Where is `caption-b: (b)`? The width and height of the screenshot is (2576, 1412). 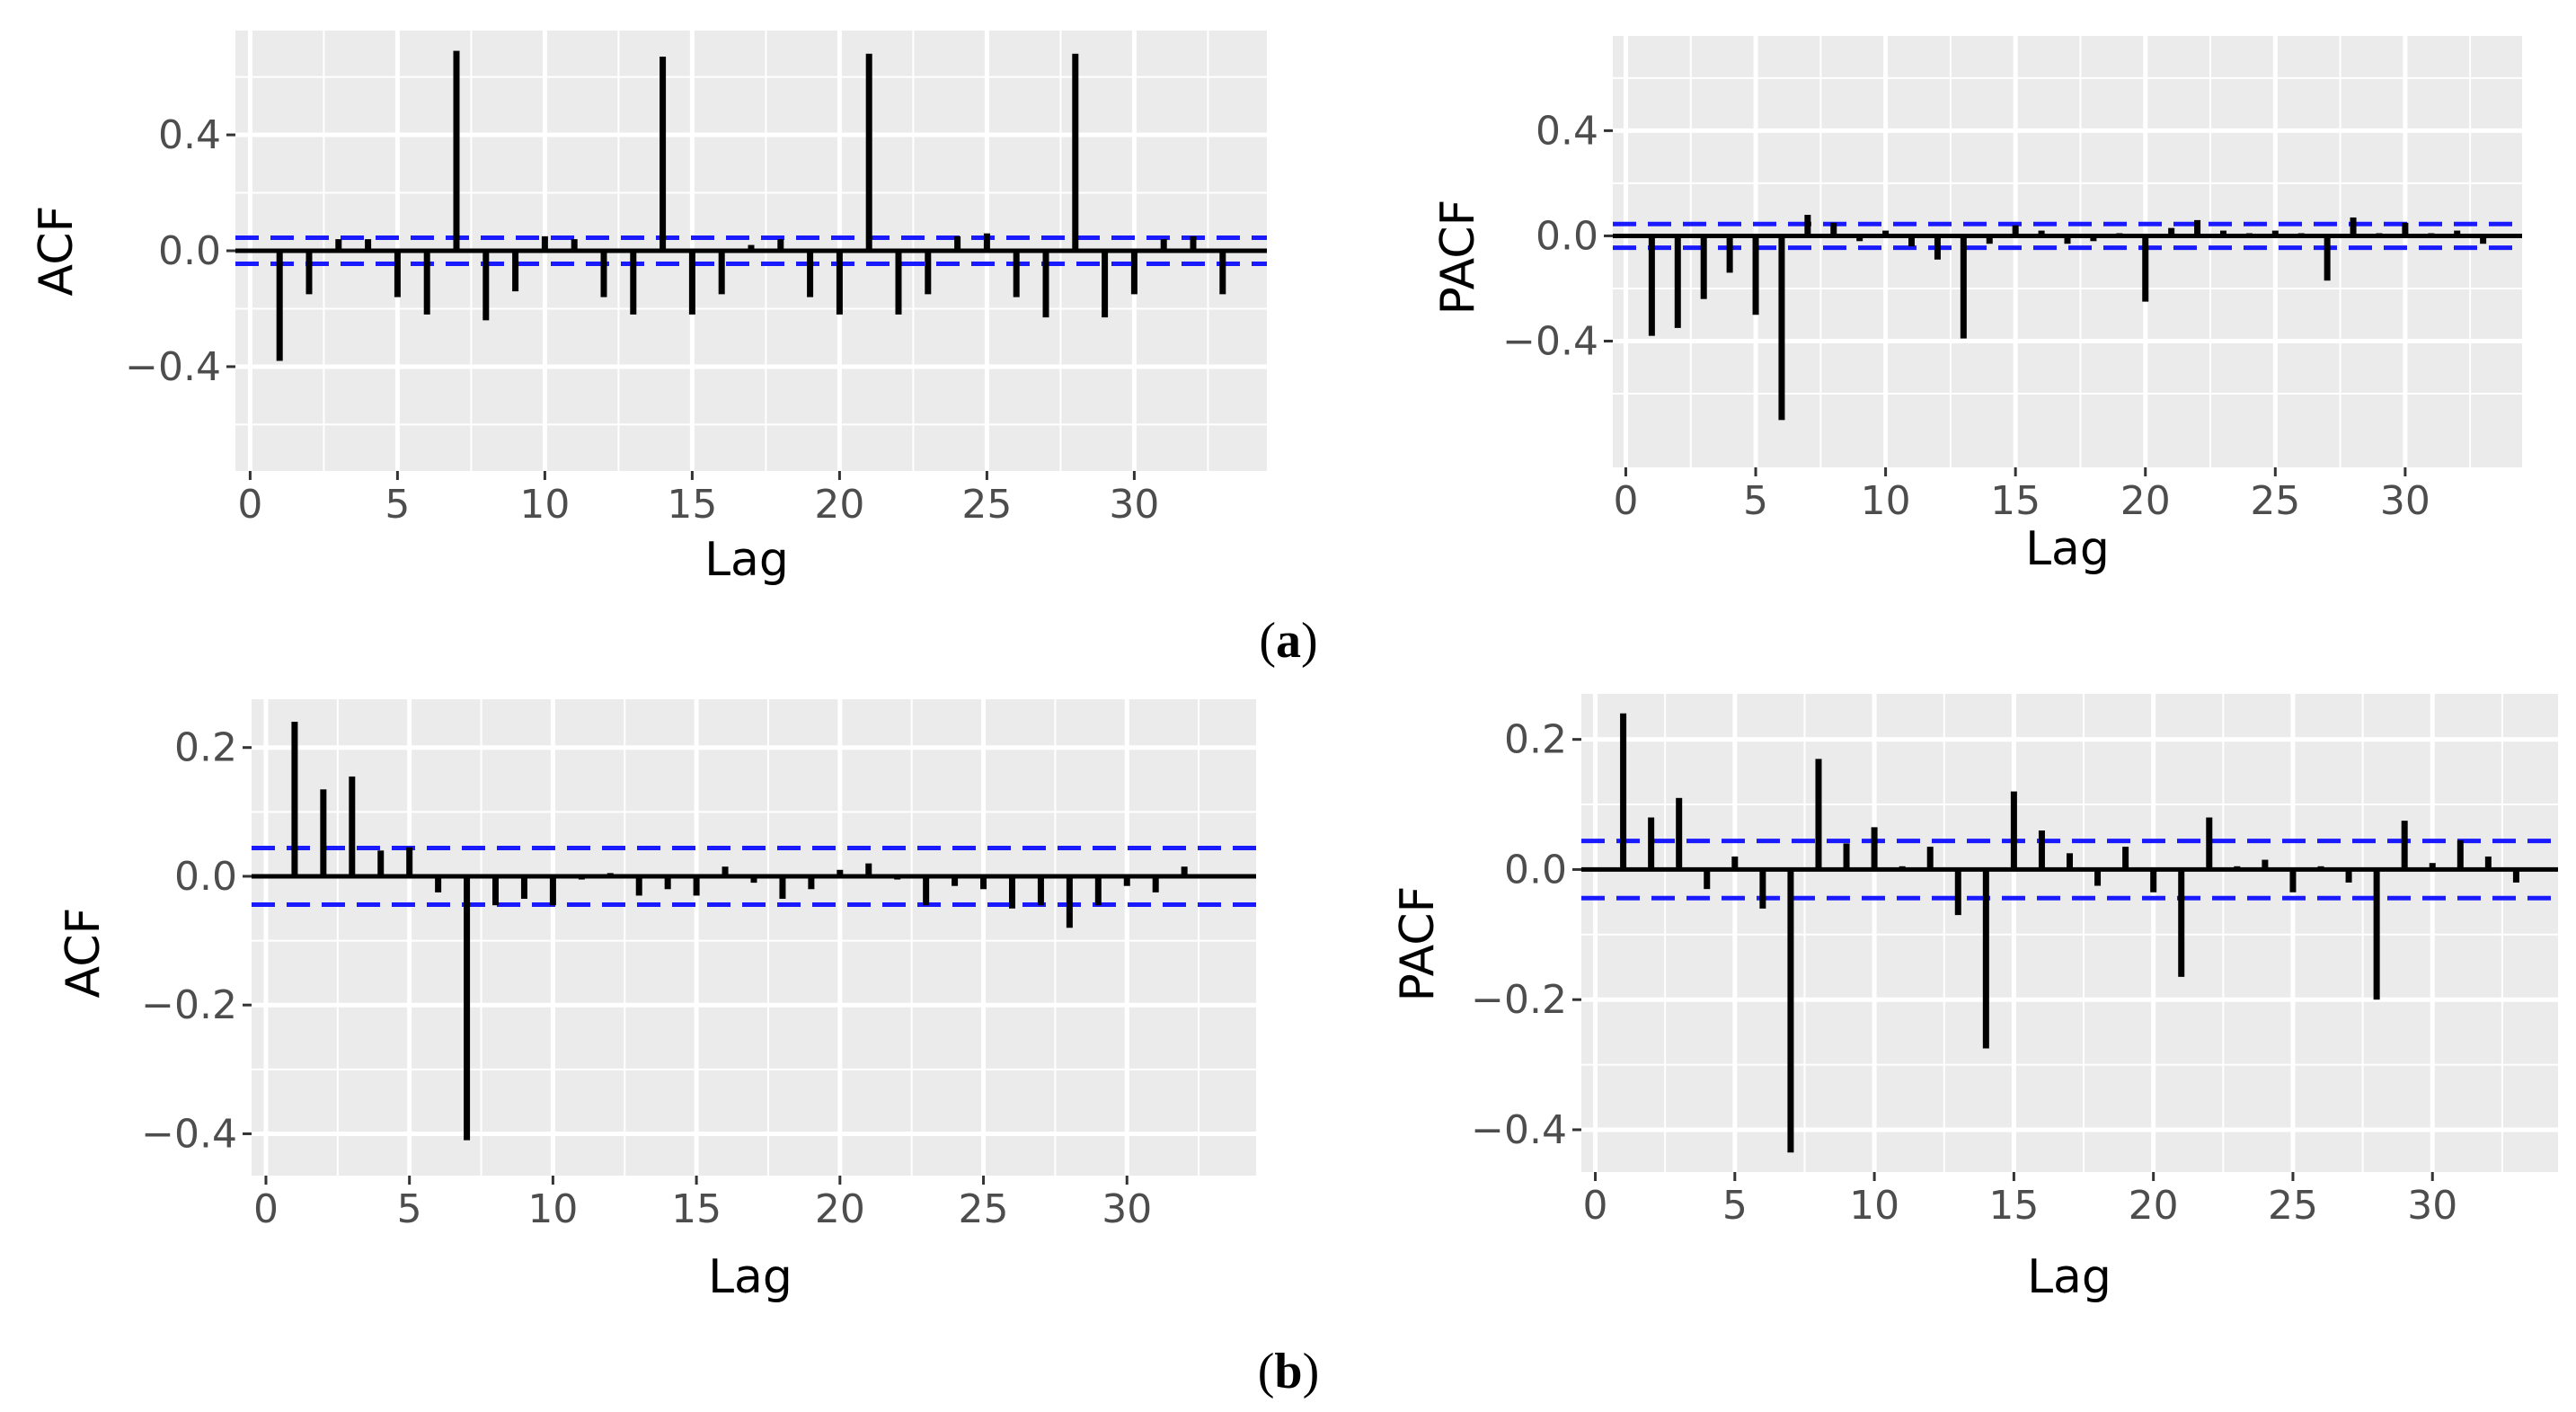 caption-b: (b) is located at coordinates (1288, 1371).